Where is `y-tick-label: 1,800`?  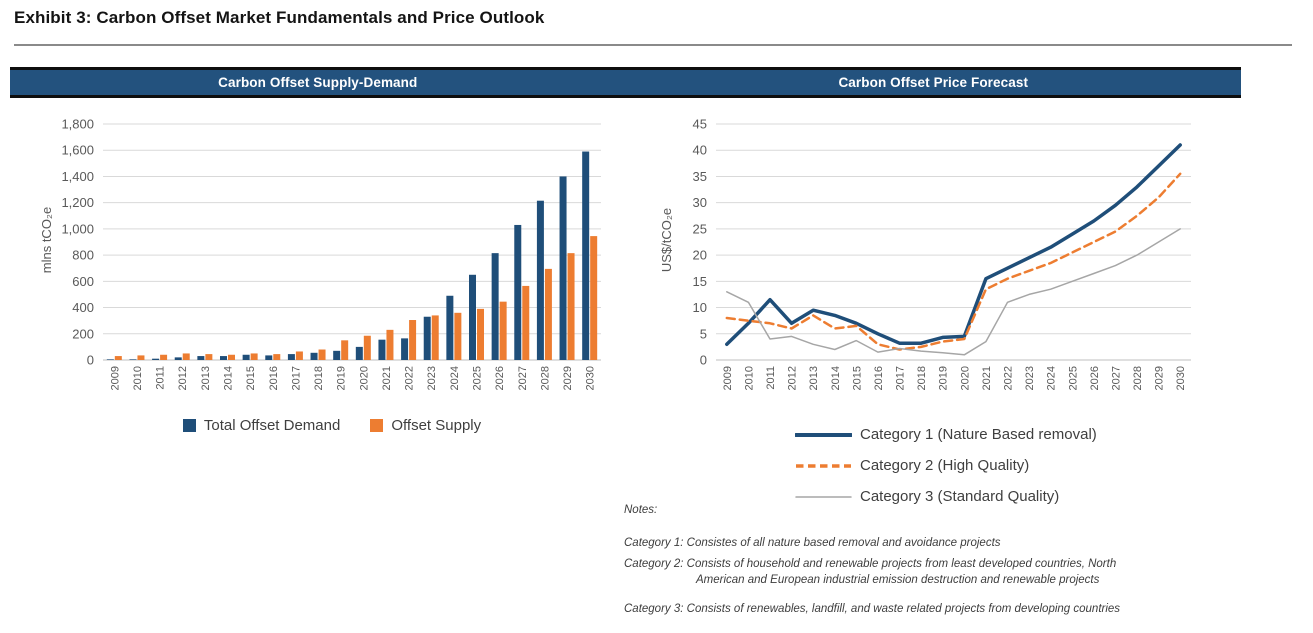 y-tick-label: 1,800 is located at coordinates (77, 124).